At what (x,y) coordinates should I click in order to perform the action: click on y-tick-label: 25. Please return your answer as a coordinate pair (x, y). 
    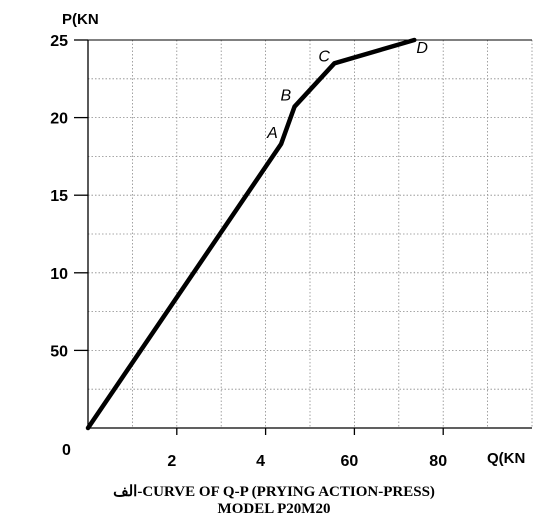
    Looking at the image, I should click on (59, 41).